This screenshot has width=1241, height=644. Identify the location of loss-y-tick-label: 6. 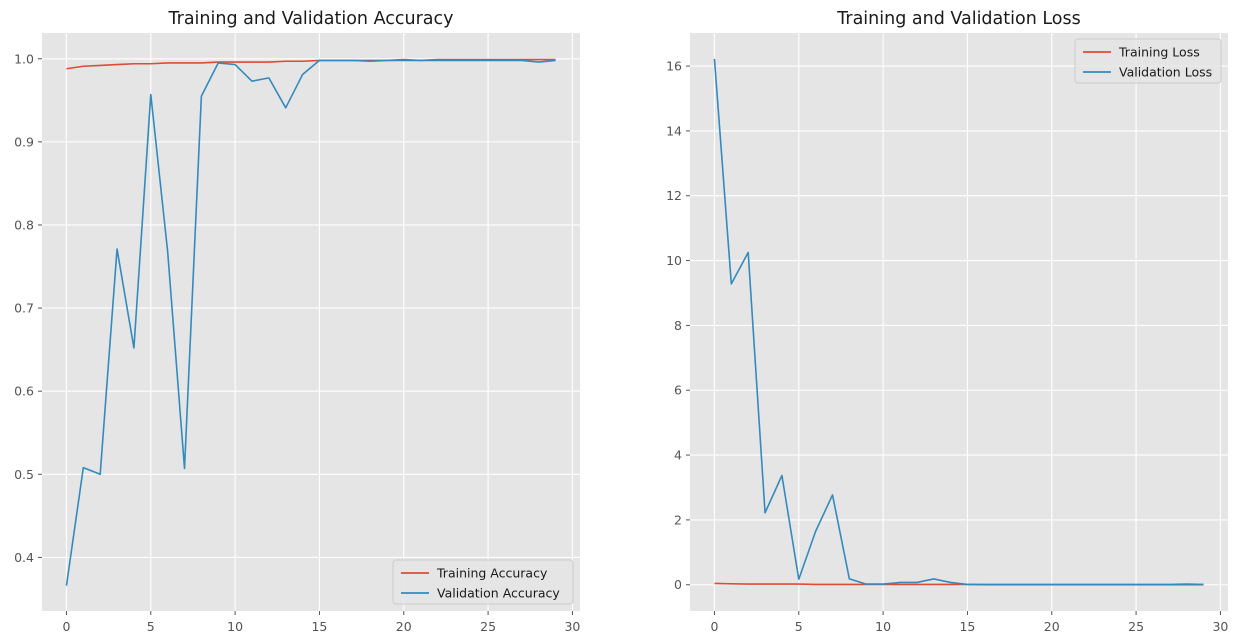
(678, 390).